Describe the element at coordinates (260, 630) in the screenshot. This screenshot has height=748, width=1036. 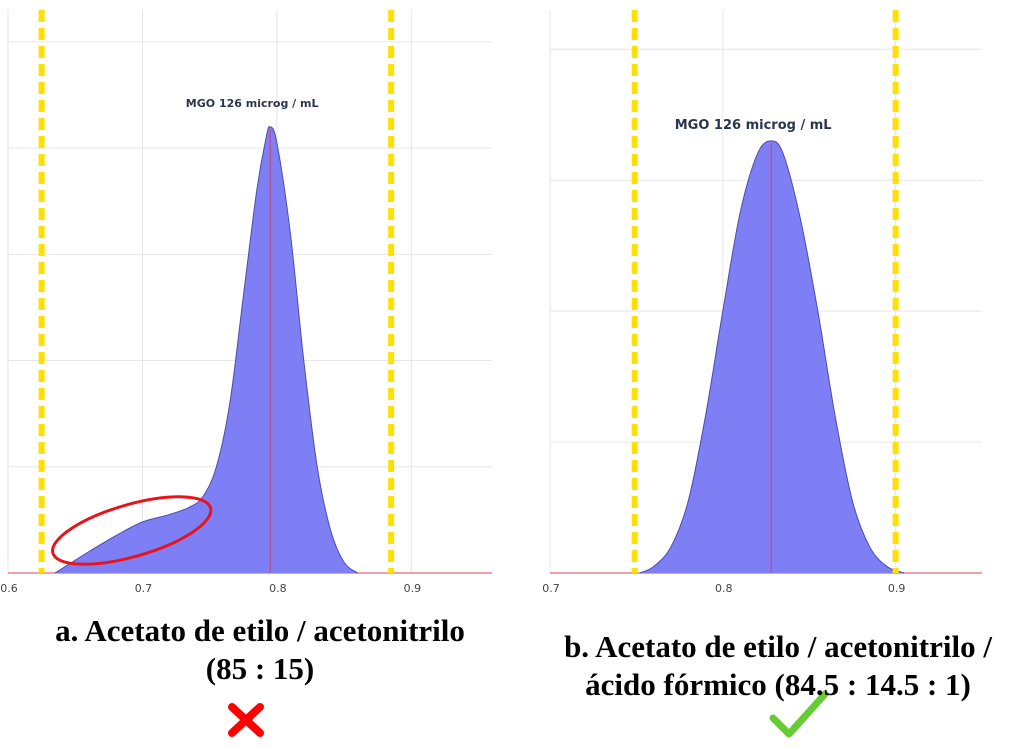
I see `caption-a-line-1: a. Acetato de etilo / acetonitrilo` at that location.